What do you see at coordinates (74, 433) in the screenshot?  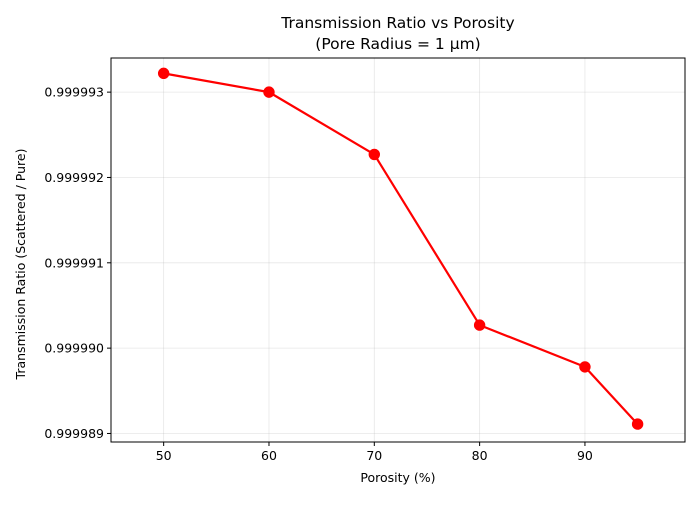 I see `y-tick-label: 0.999989` at bounding box center [74, 433].